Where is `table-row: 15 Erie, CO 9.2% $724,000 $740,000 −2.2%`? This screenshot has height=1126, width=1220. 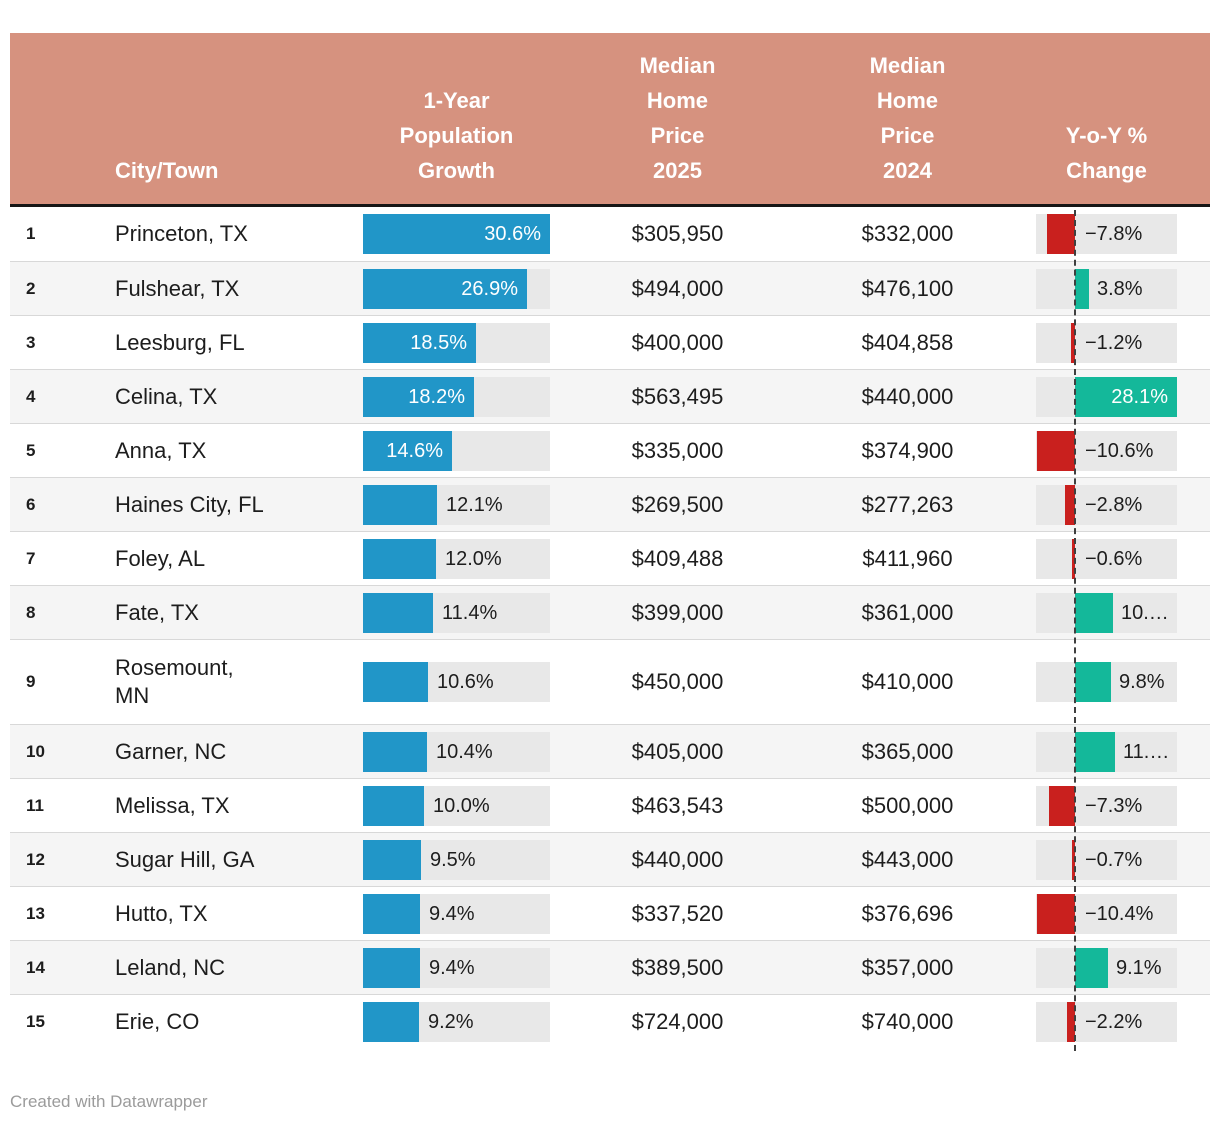 table-row: 15 Erie, CO 9.2% $724,000 $740,000 −2.2% is located at coordinates (610, 1021).